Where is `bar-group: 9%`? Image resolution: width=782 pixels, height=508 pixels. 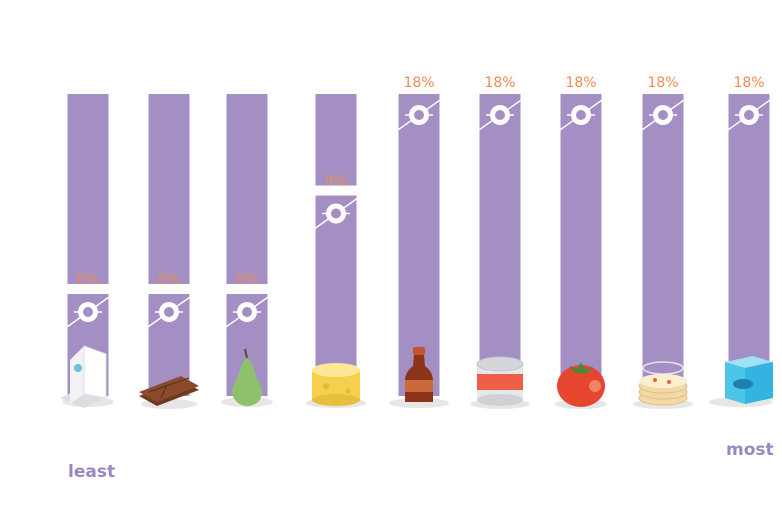
bar-group: 9% is located at coordinates (336, 245).